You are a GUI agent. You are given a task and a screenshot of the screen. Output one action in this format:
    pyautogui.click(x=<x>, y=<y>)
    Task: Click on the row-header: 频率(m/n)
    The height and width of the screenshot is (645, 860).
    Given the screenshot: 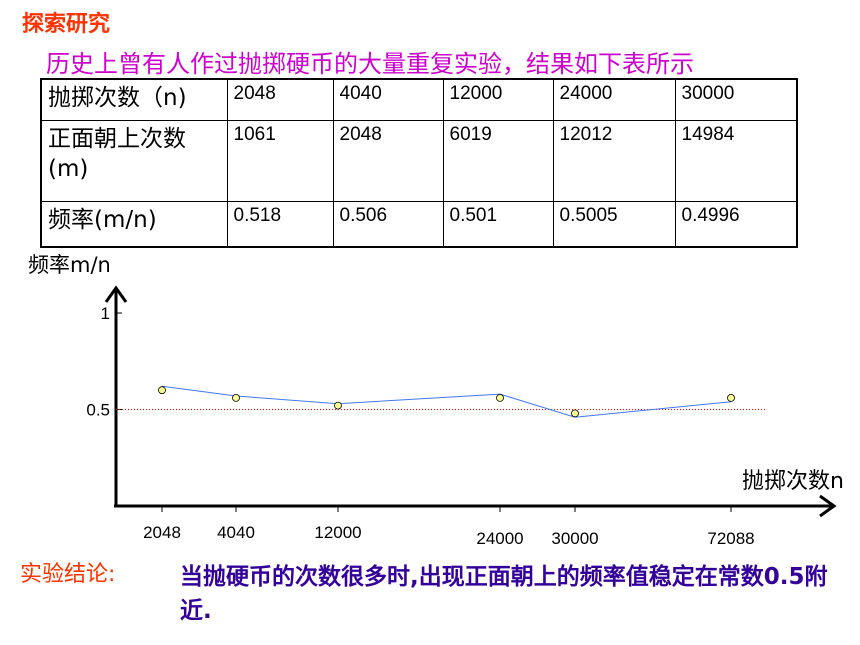 What is the action you would take?
    pyautogui.click(x=134, y=224)
    